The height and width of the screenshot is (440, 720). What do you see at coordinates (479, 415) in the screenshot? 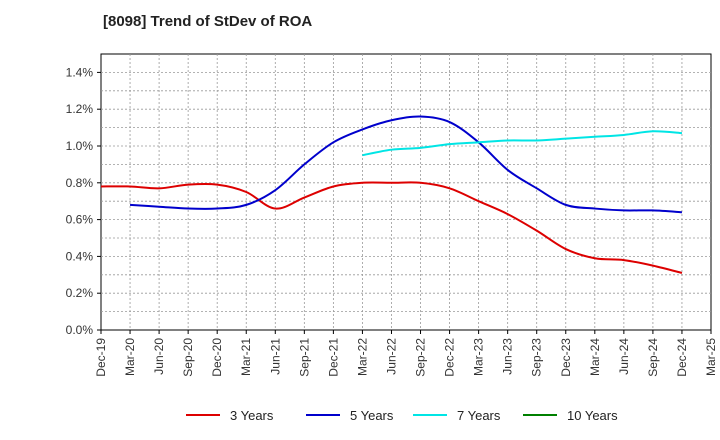
I see `legend-label: 7 Years` at bounding box center [479, 415].